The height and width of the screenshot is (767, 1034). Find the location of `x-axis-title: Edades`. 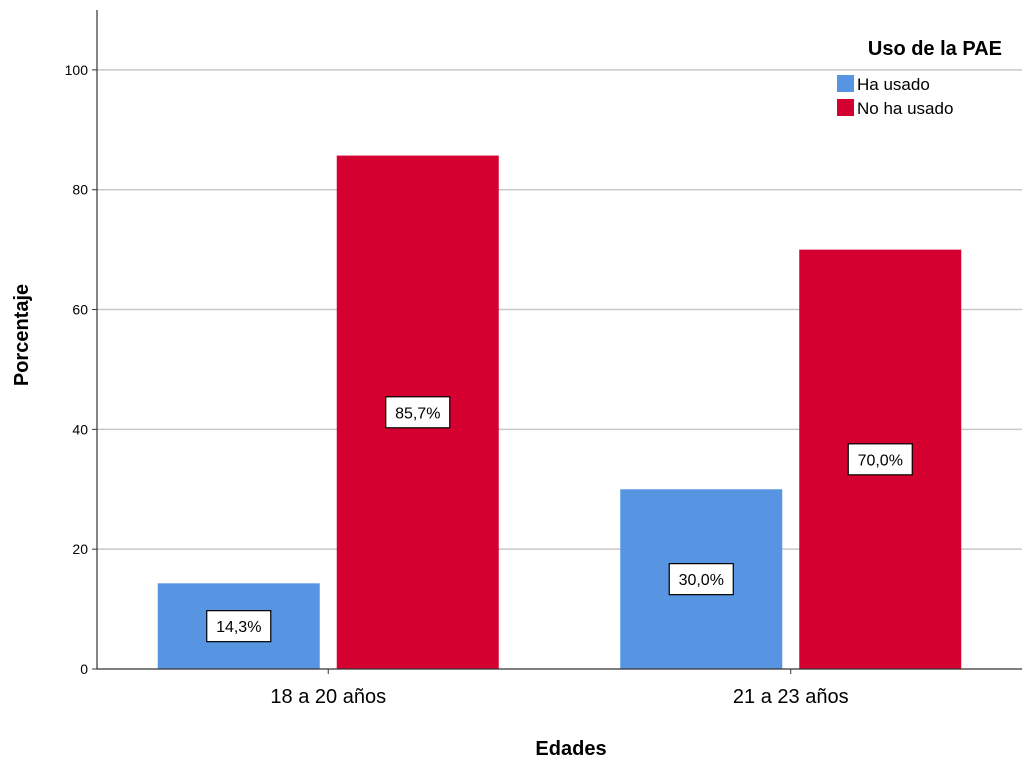

x-axis-title: Edades is located at coordinates (570, 749).